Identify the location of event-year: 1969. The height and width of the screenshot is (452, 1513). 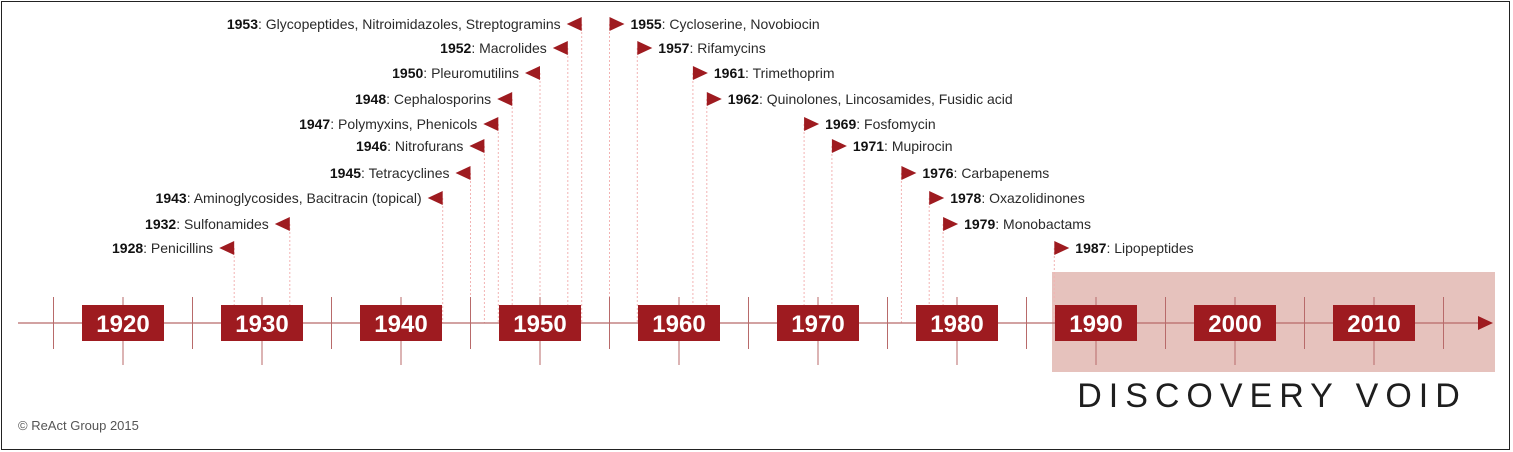
(840, 124).